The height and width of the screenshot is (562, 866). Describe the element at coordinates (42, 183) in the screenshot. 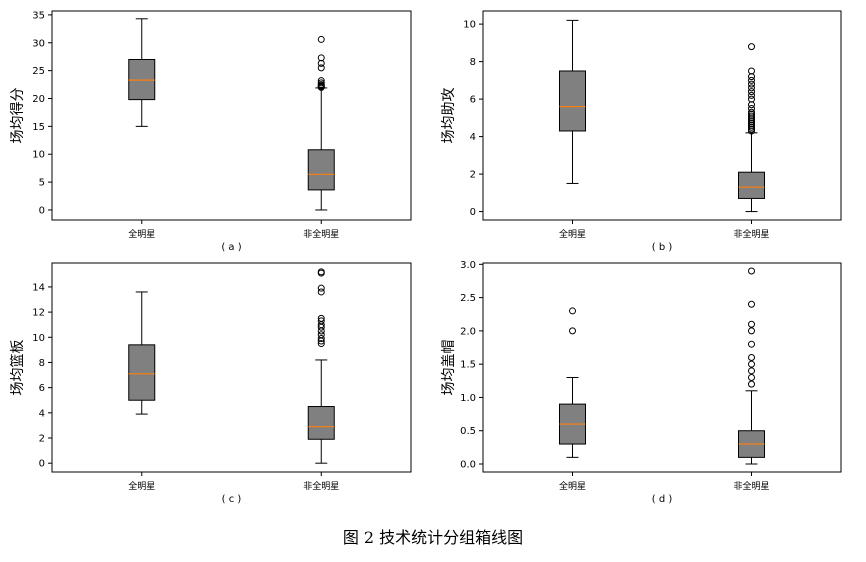

I see `y-tick-label: 5` at that location.